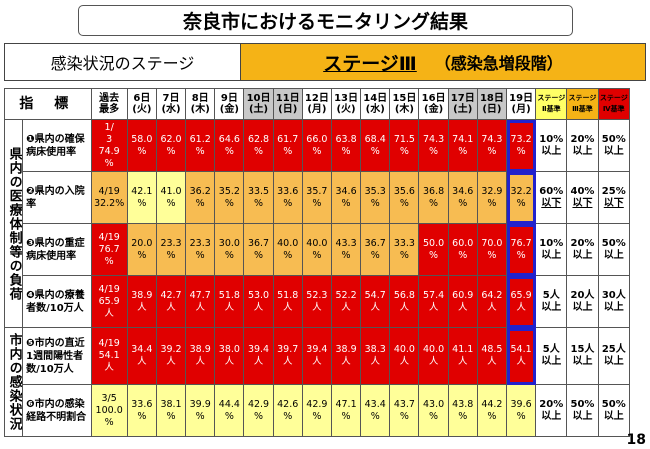  I want to click on daily-value: 39.6%, so click(521, 410).